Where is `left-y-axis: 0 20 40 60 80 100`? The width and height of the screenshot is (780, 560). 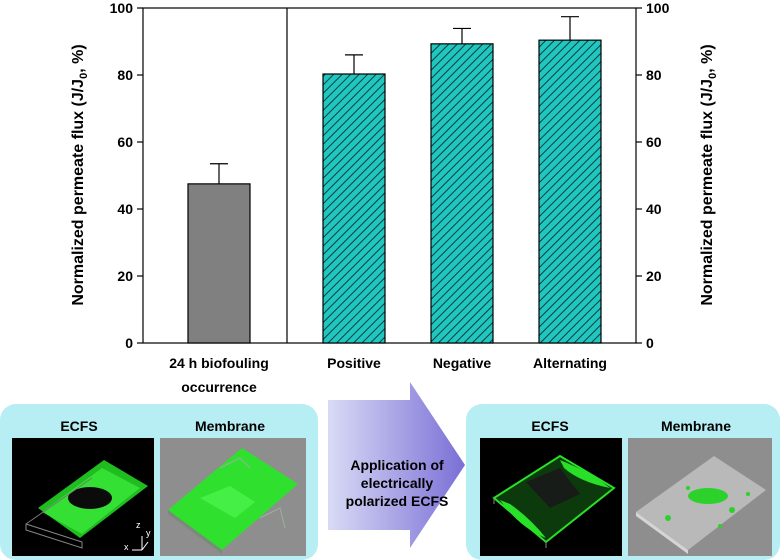
left-y-axis: 0 20 40 60 80 100 is located at coordinates (126, 175).